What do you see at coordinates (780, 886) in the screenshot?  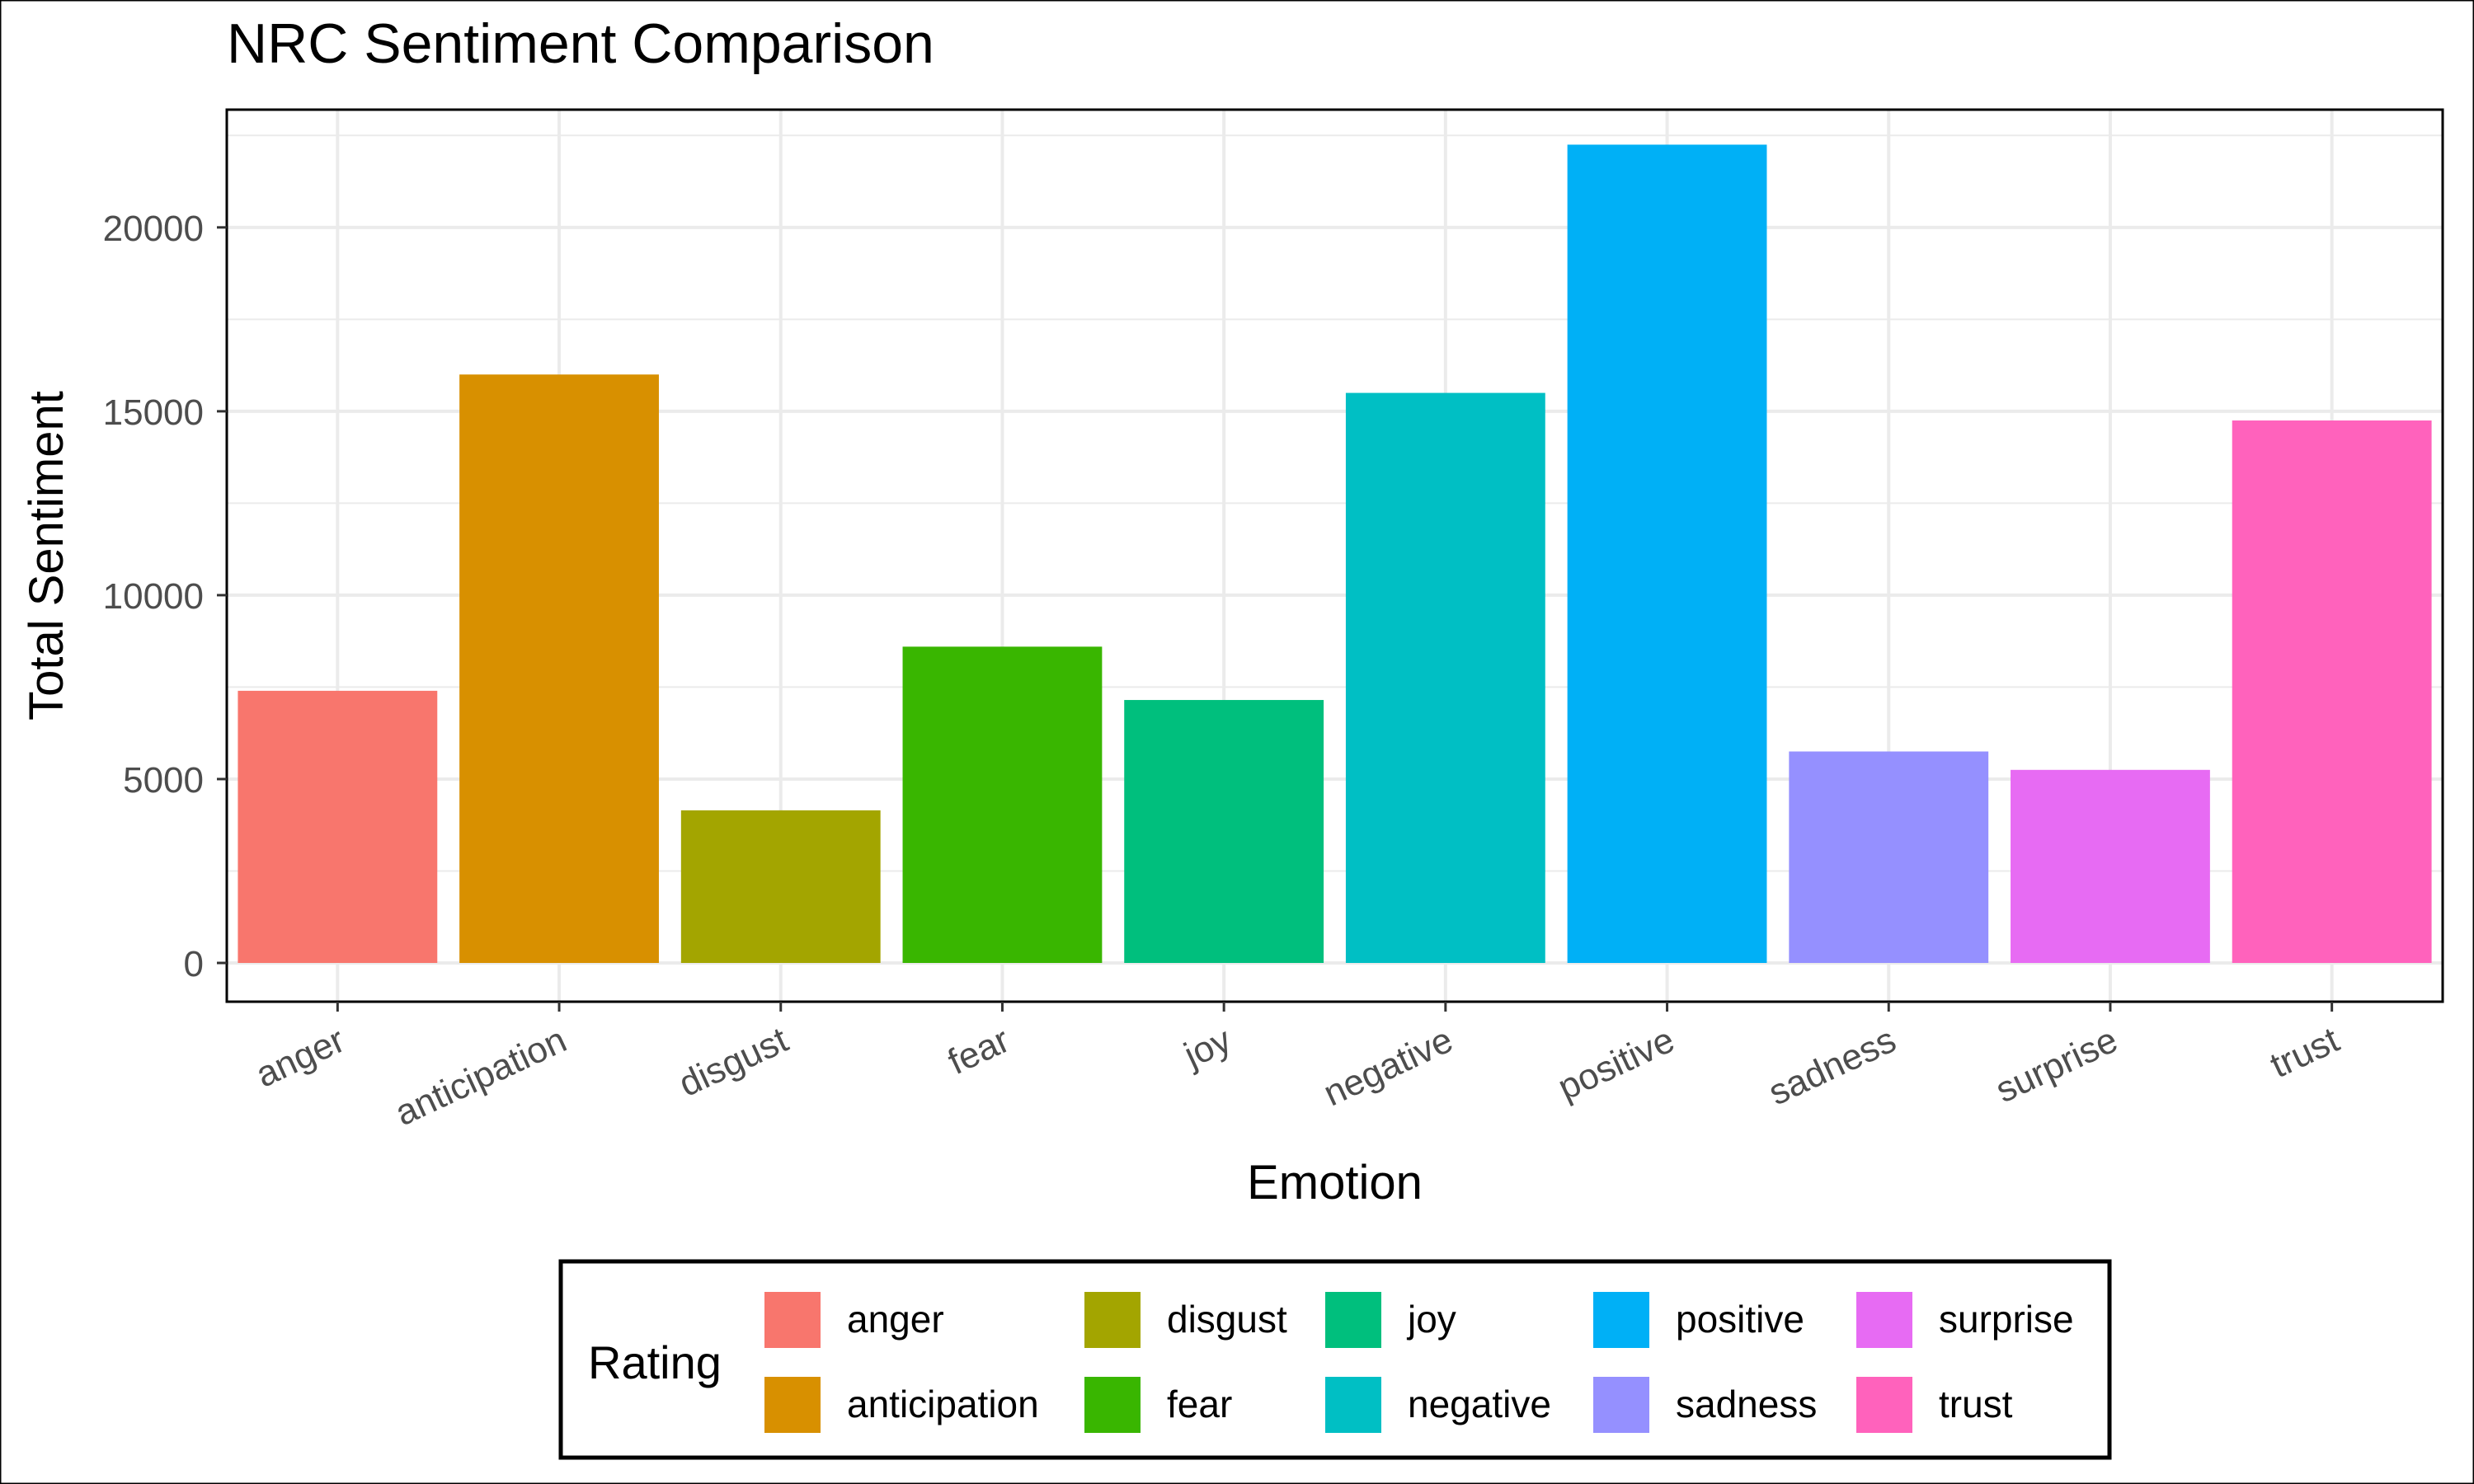 I see `bar-disgust` at bounding box center [780, 886].